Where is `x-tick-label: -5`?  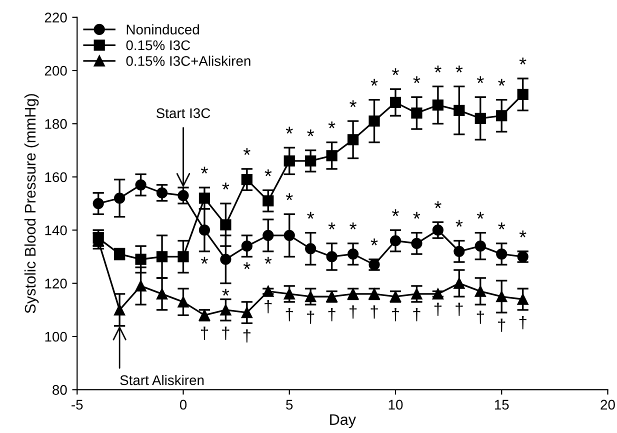
x-tick-label: -5 is located at coordinates (77, 405).